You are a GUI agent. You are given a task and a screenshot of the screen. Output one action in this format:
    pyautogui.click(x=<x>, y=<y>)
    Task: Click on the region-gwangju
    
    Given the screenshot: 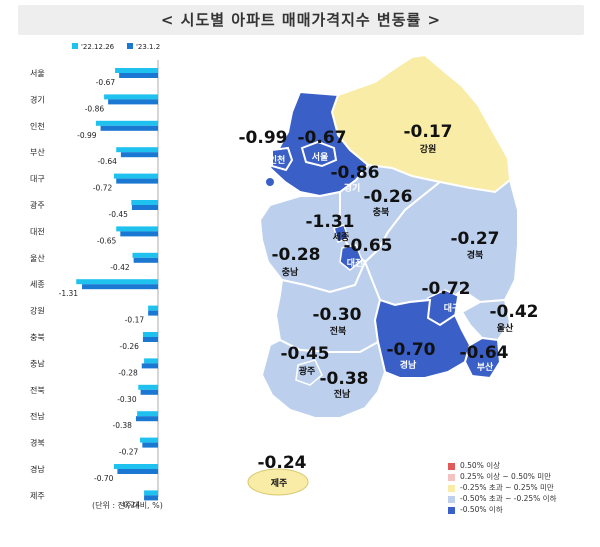 What is the action you would take?
    pyautogui.click(x=309, y=372)
    